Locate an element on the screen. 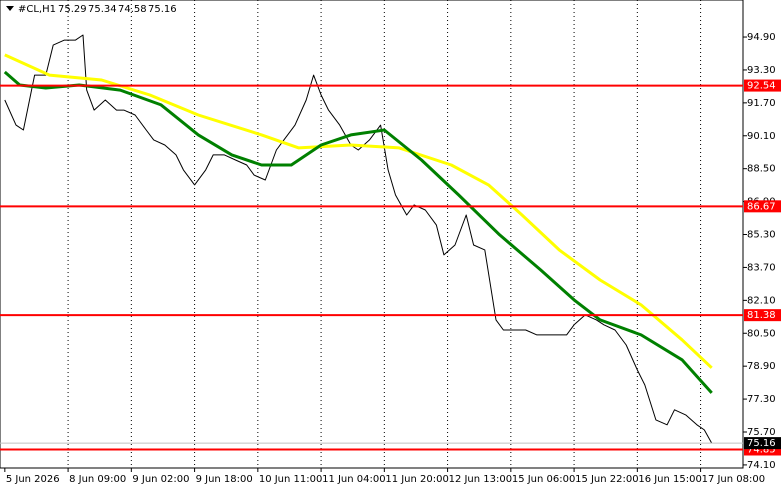 This screenshot has height=489, width=781. y-tick-label: 90.10 is located at coordinates (761, 136).